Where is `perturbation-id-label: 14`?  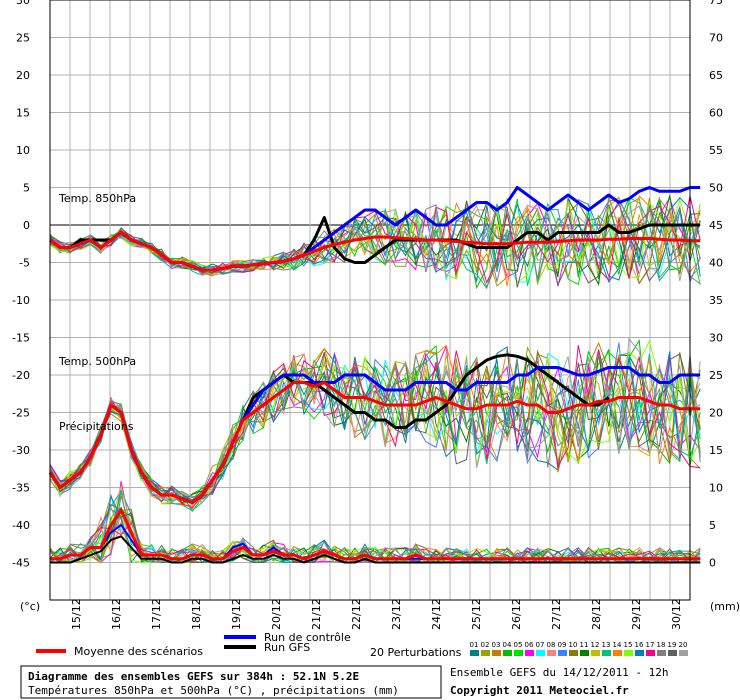 perturbation-id-label: 14 is located at coordinates (617, 645).